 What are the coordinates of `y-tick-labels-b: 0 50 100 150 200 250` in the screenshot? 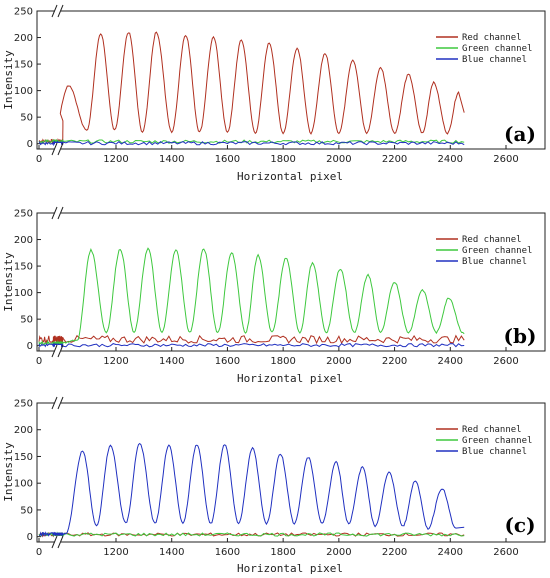 It's located at (23, 281).